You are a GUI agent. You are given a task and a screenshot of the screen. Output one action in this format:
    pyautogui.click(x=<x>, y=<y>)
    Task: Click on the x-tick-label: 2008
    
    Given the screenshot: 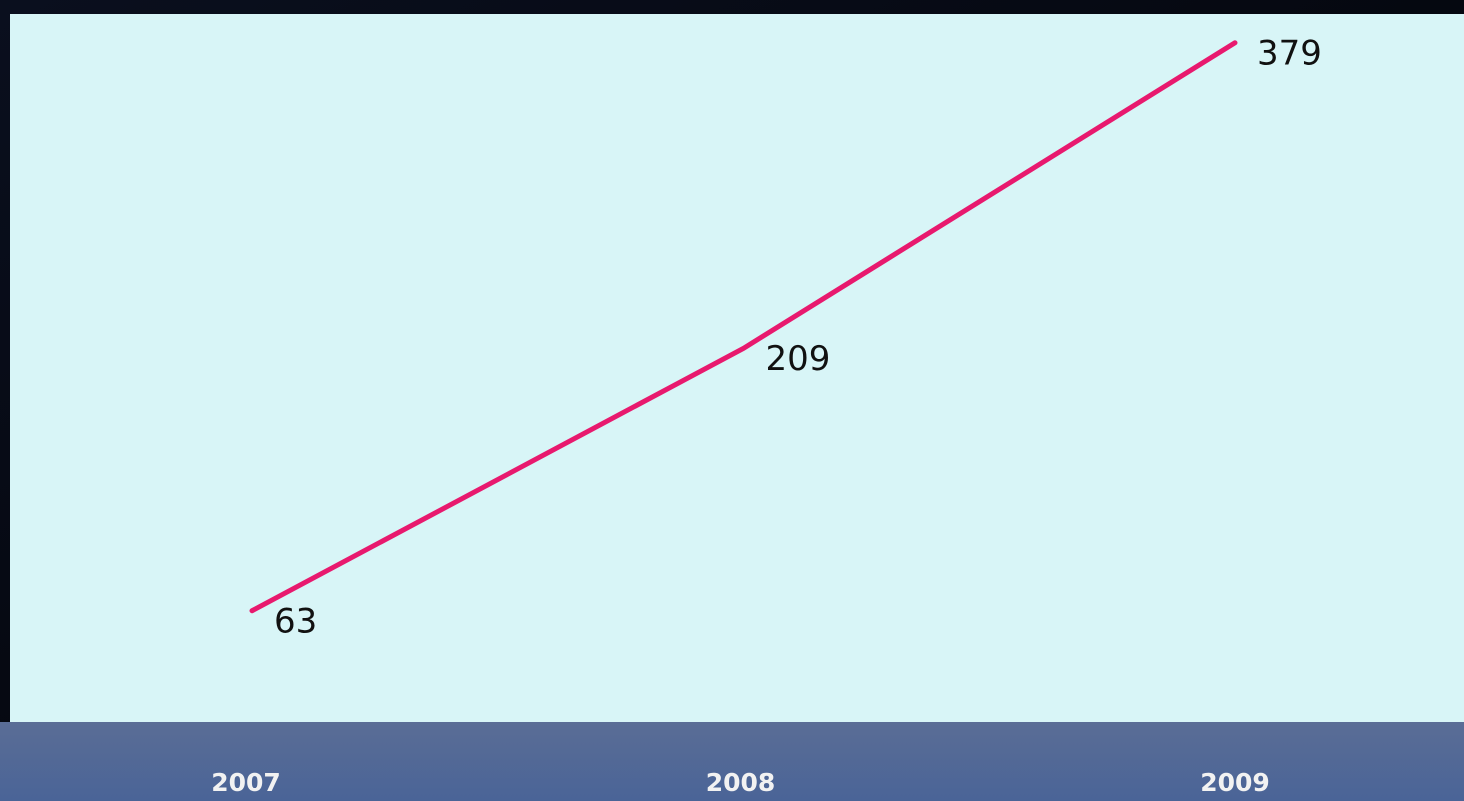 What is the action you would take?
    pyautogui.click(x=741, y=782)
    